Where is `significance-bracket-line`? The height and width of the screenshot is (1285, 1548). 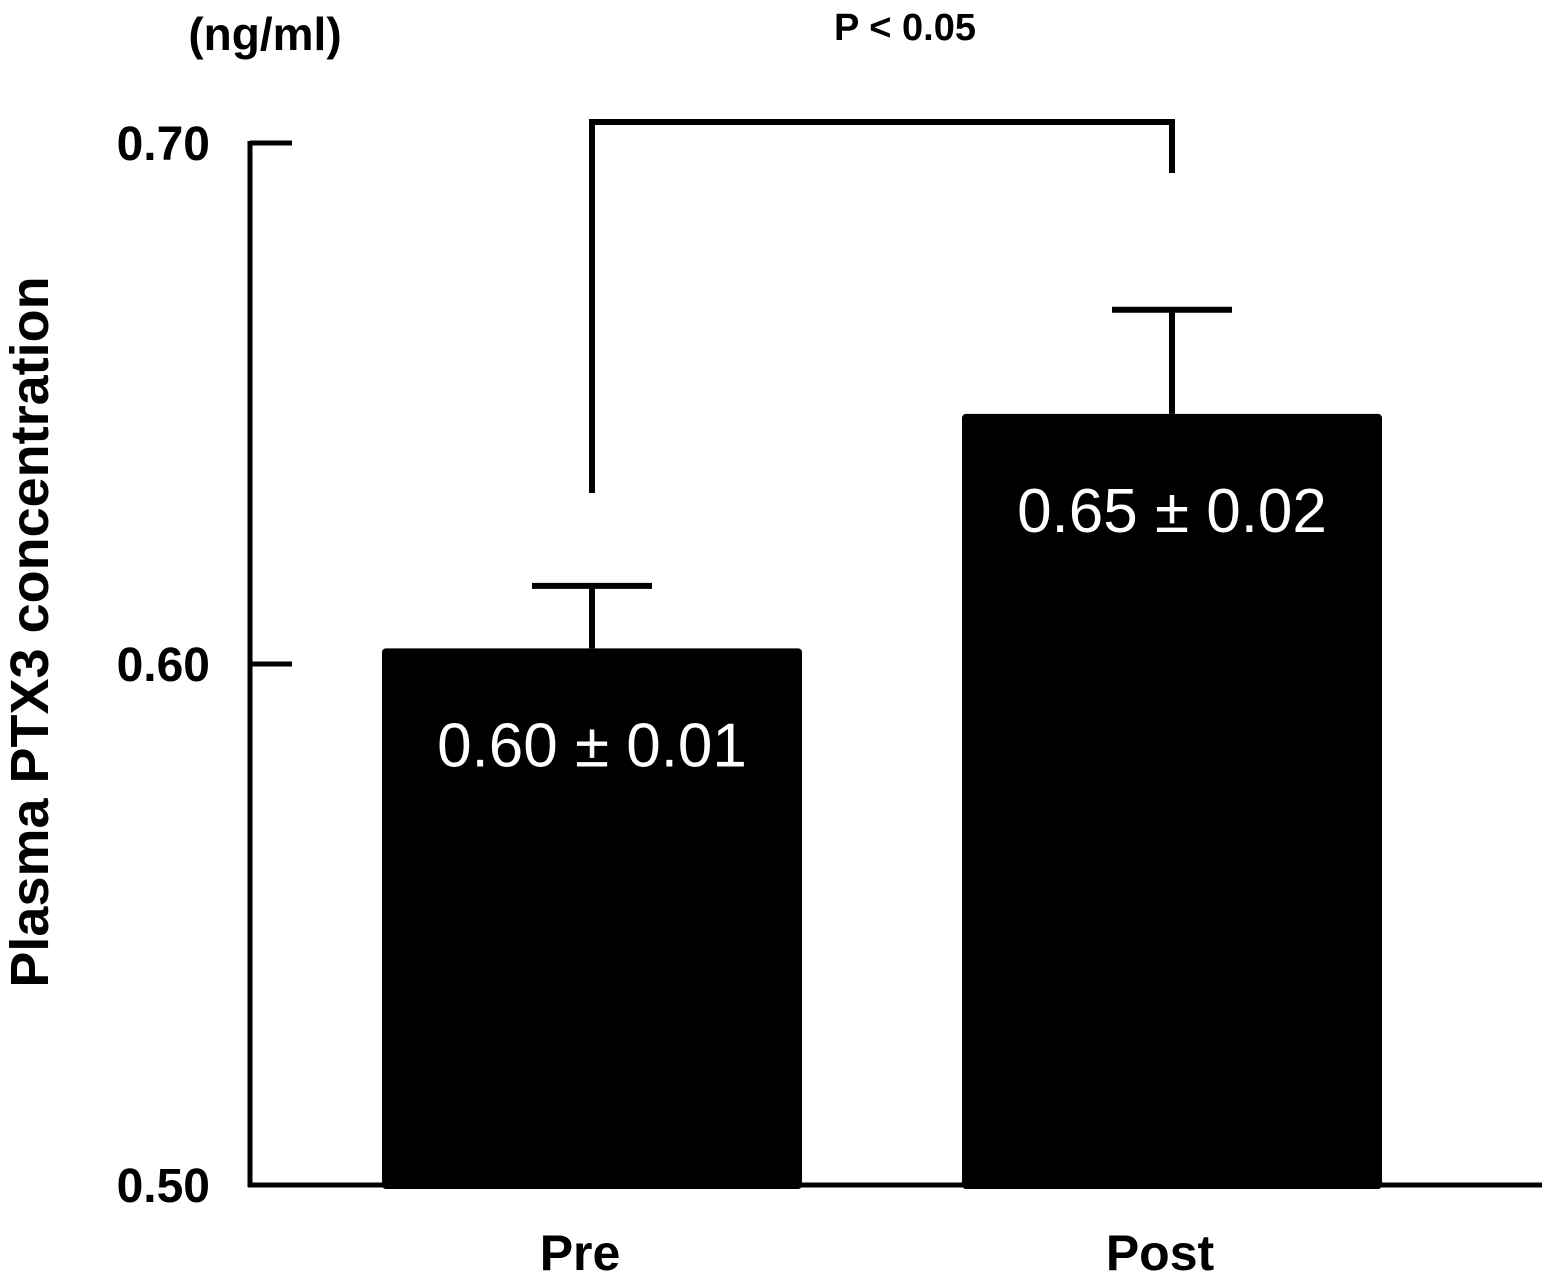 significance-bracket-line is located at coordinates (882, 306).